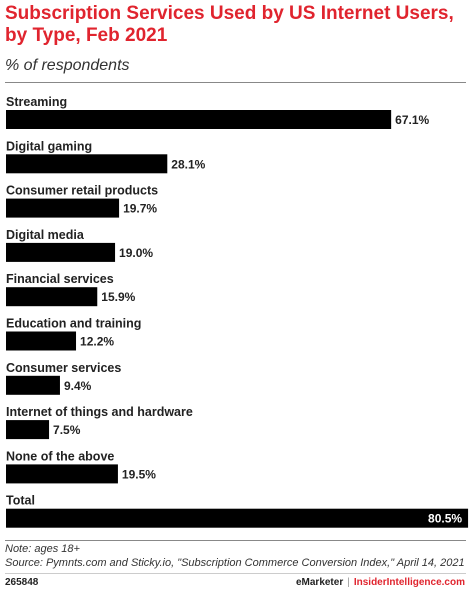  I want to click on value-label: 15.9%, so click(118, 297).